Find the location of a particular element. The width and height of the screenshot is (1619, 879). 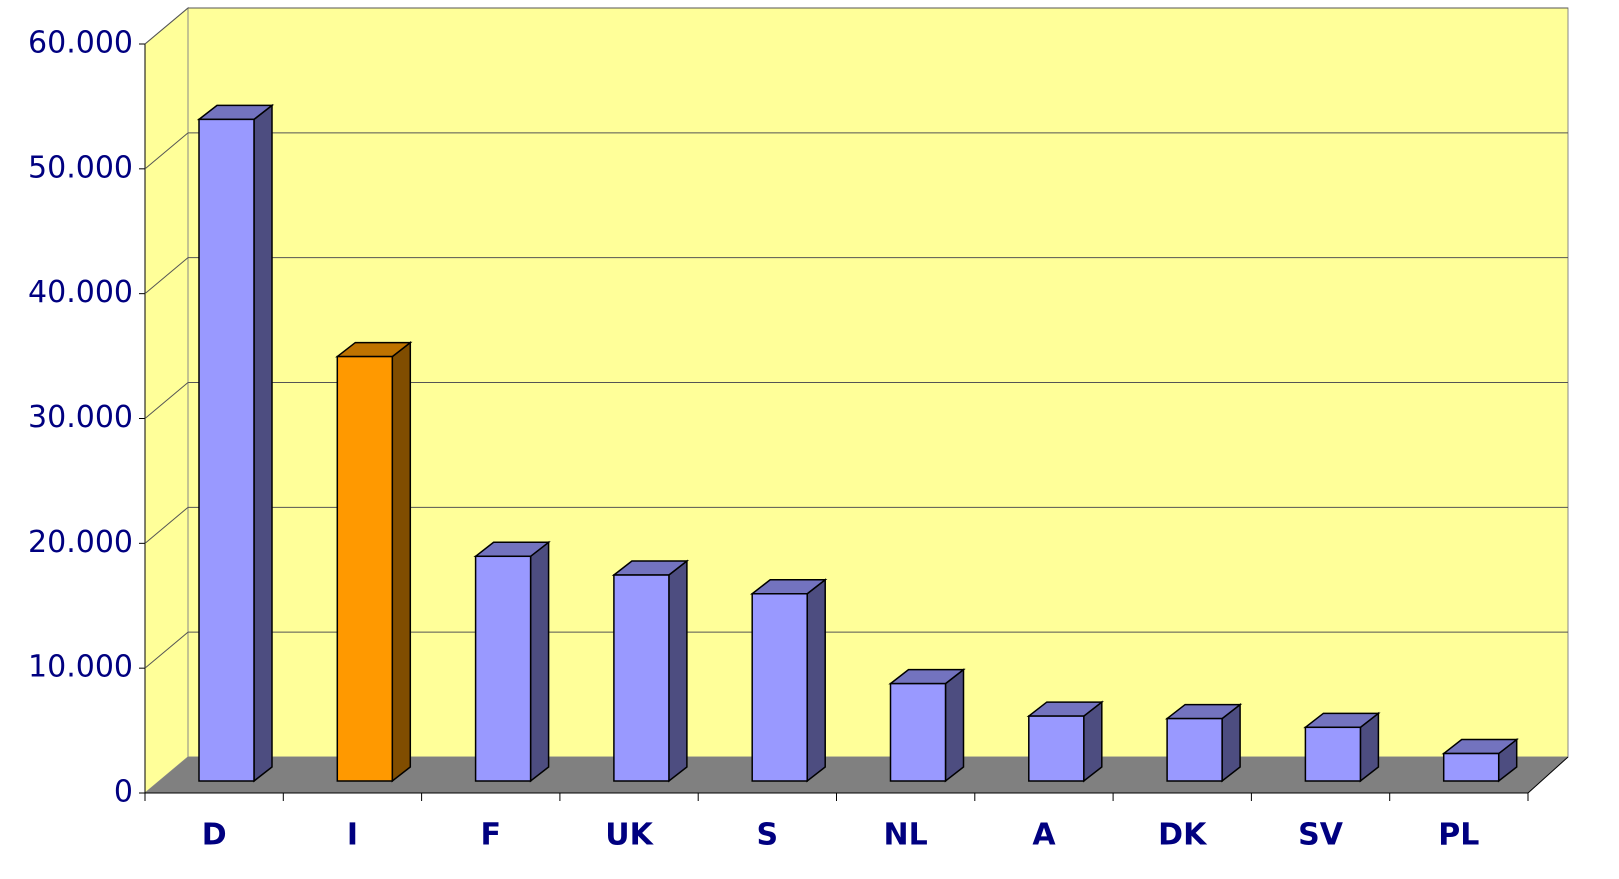

x-tick-label: PL is located at coordinates (1458, 835).